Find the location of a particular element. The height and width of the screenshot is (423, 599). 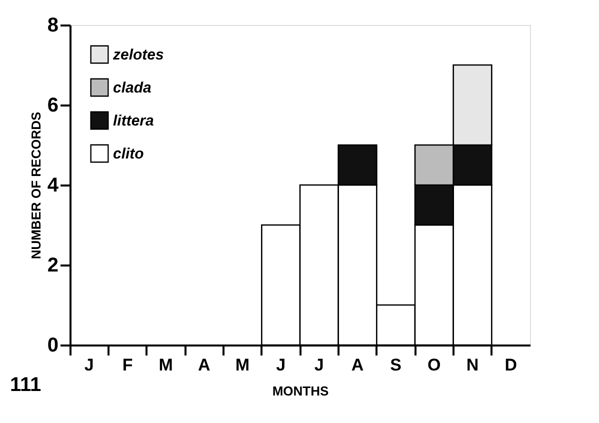

x-tick-label: O is located at coordinates (434, 365).